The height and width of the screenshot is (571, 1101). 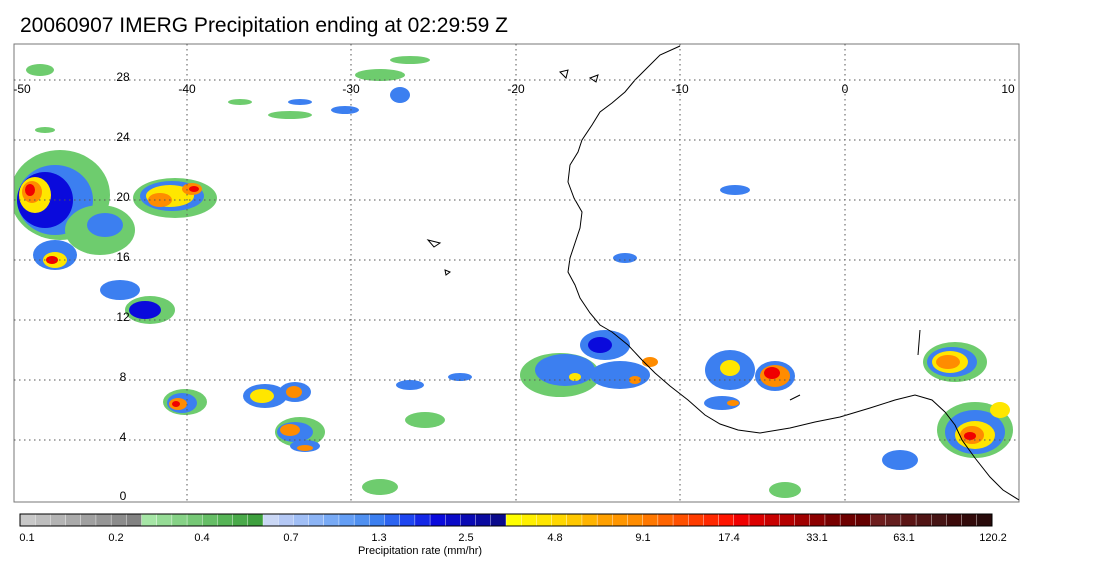 What do you see at coordinates (903, 538) in the screenshot?
I see `colorbar-tick-10: 63.1` at bounding box center [903, 538].